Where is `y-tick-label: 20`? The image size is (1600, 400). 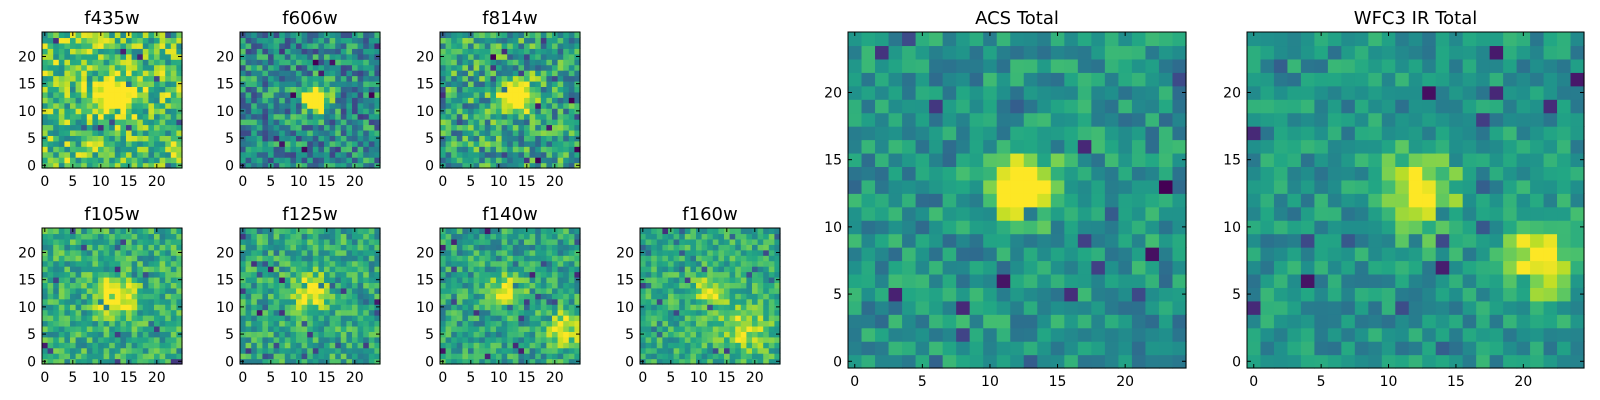
y-tick-label: 20 is located at coordinates (625, 253).